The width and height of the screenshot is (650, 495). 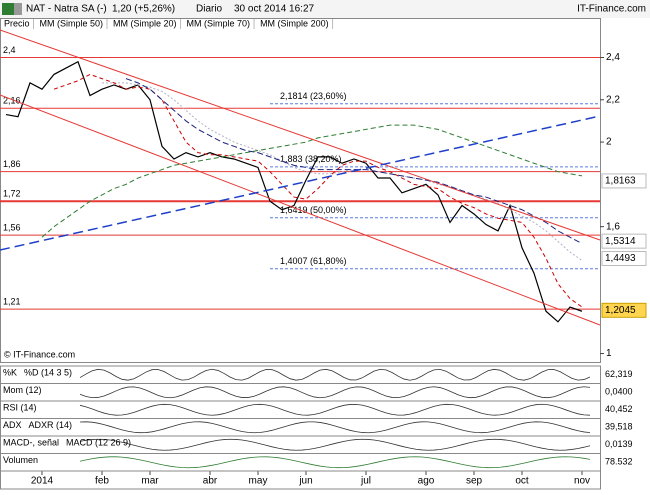 I want to click on fibonacci-label: 1,6419 (50,00%), so click(x=313, y=210).